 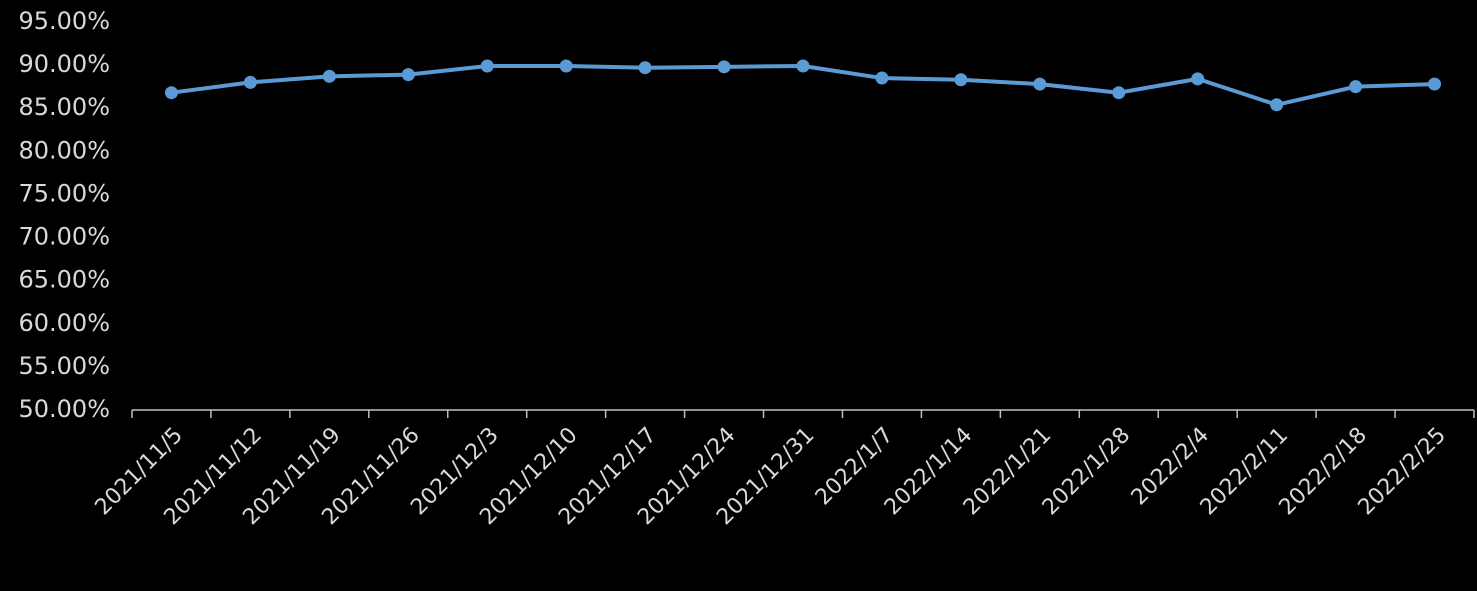 What do you see at coordinates (64, 366) in the screenshot?
I see `y-tick-label: 55.00%` at bounding box center [64, 366].